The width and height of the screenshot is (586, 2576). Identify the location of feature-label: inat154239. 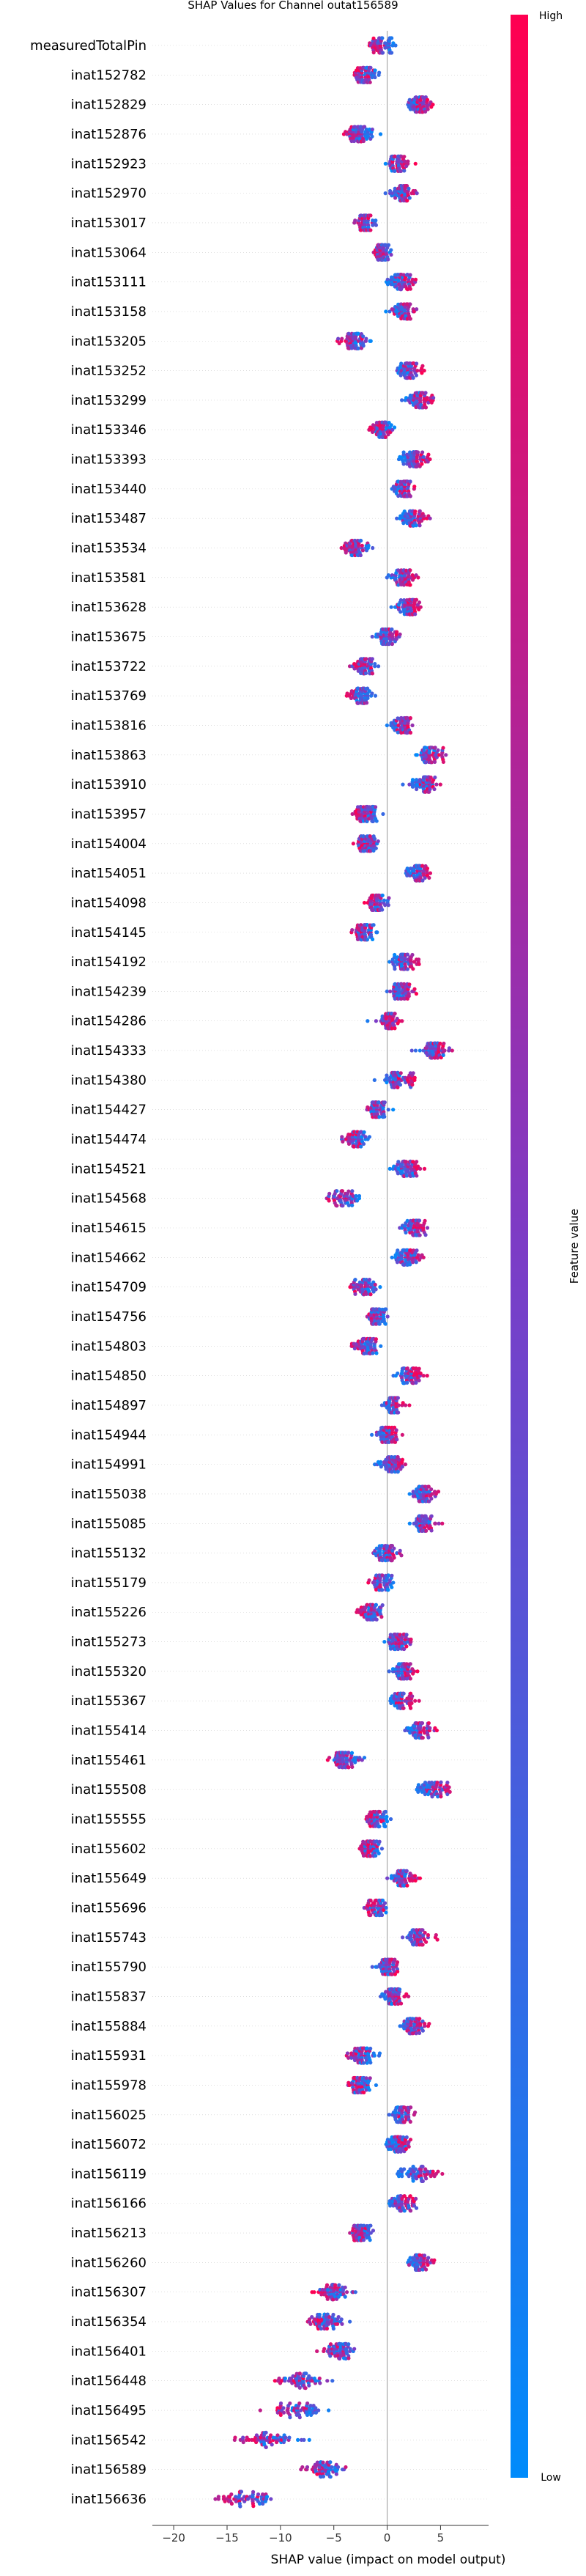
(109, 991).